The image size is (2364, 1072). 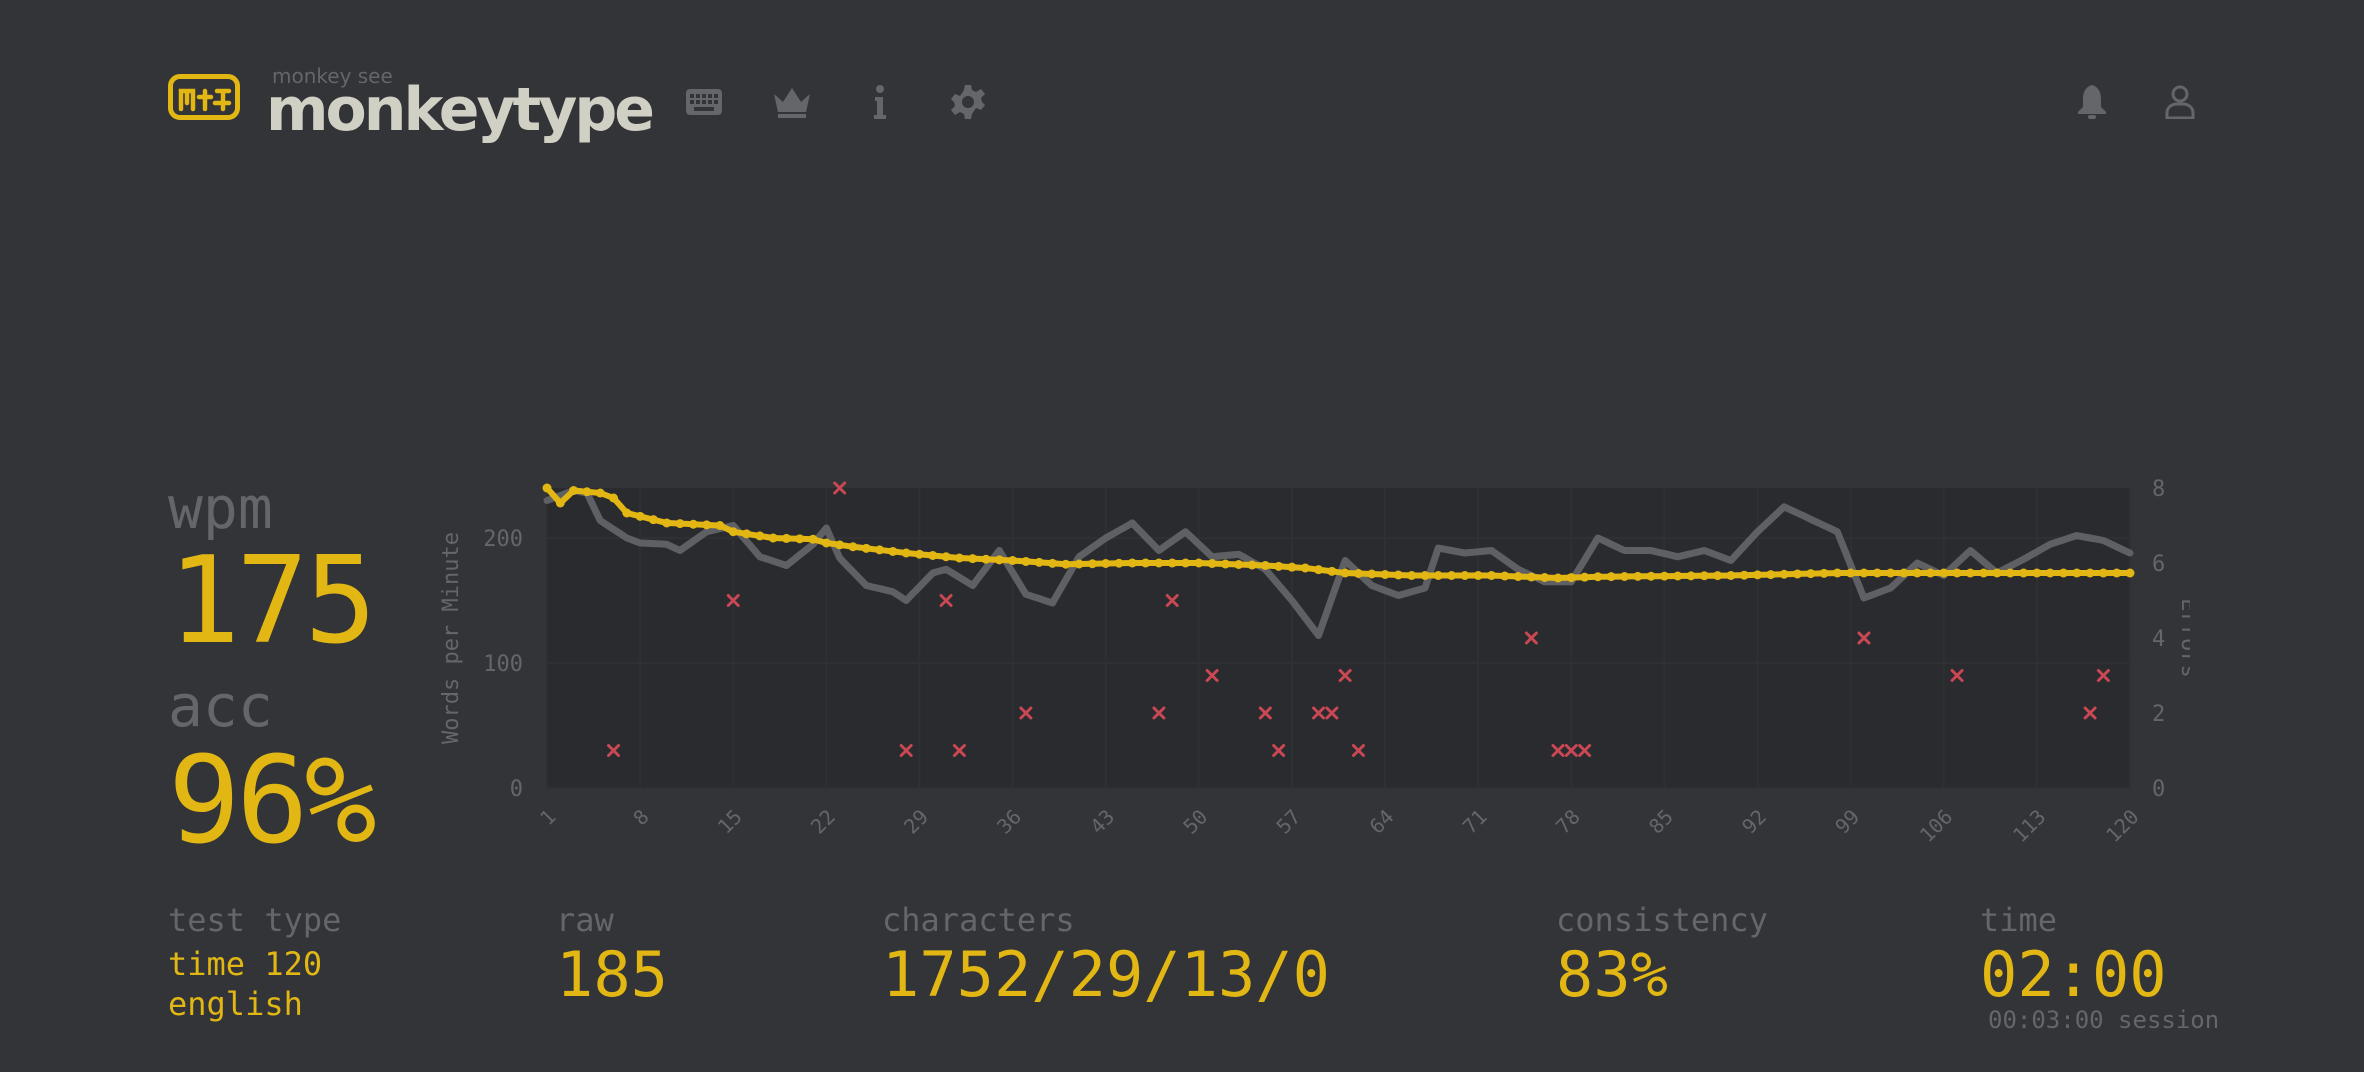 What do you see at coordinates (1475, 822) in the screenshot?
I see `chart-x-tick-label: 71` at bounding box center [1475, 822].